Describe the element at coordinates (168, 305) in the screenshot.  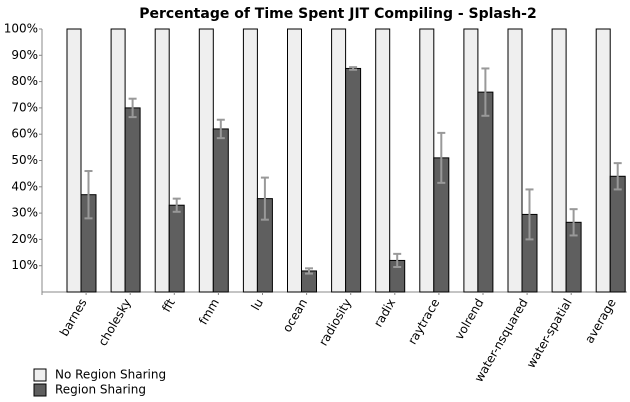
I see `x-tick-label: fft` at that location.